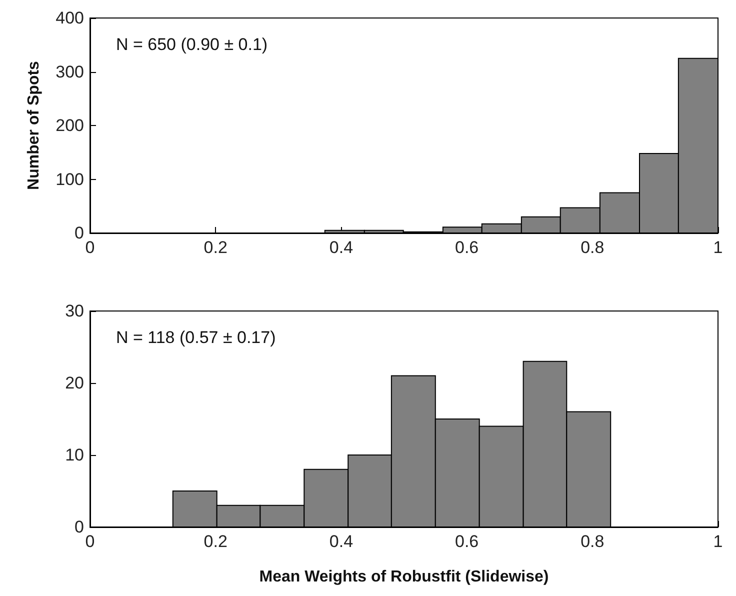  Describe the element at coordinates (74, 455) in the screenshot. I see `y-tick-label: 10` at that location.